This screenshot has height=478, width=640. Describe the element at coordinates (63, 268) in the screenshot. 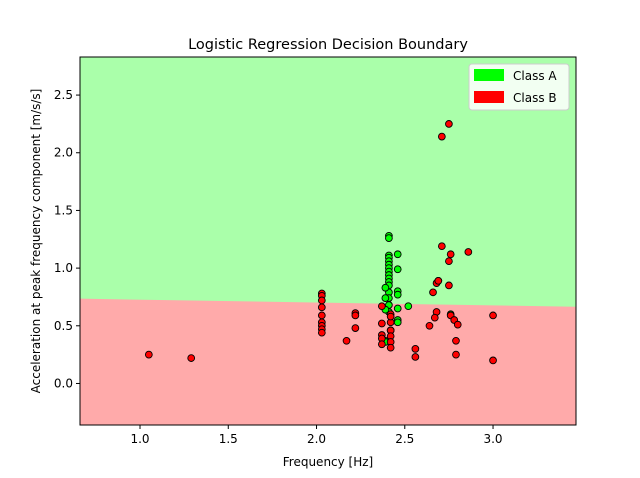

I see `y-tick-label: 1.0` at that location.